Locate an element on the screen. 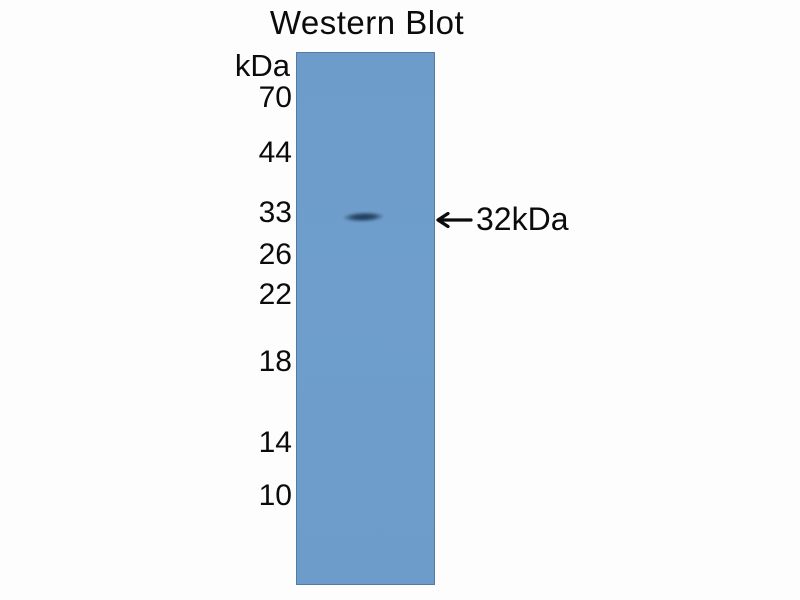 This screenshot has height=600, width=800. band-annotation: 32kDa is located at coordinates (502, 219).